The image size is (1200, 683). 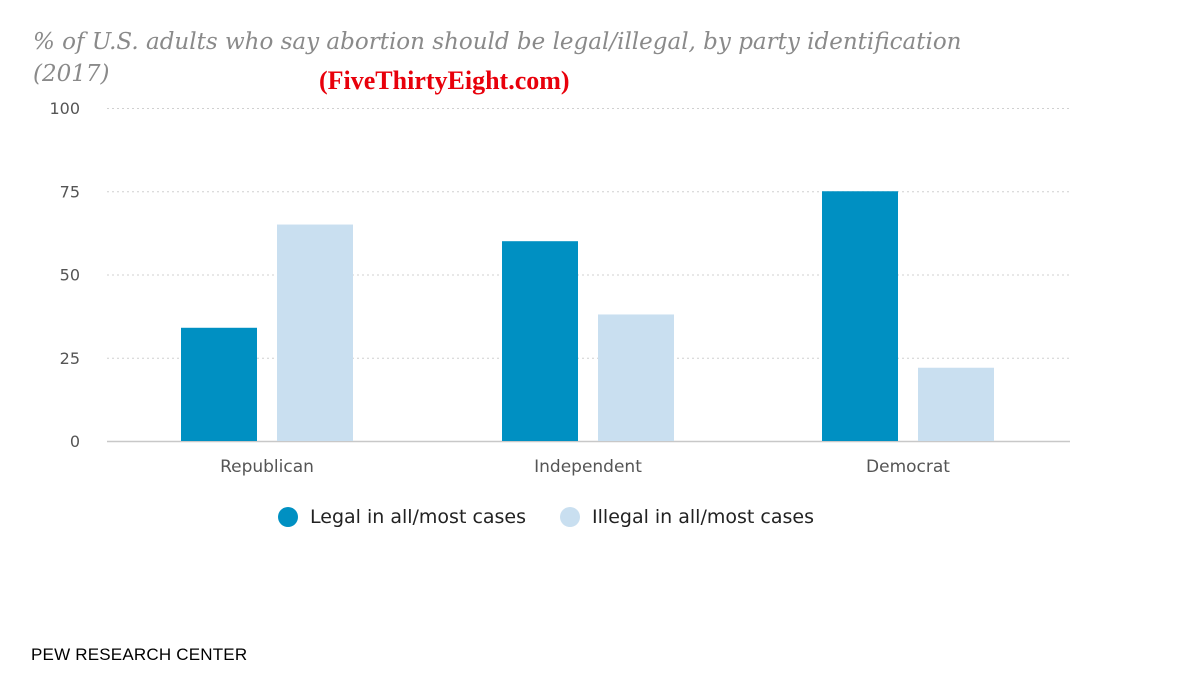 I want to click on legend-label-illegal: Illegal in all/most cases, so click(x=703, y=517).